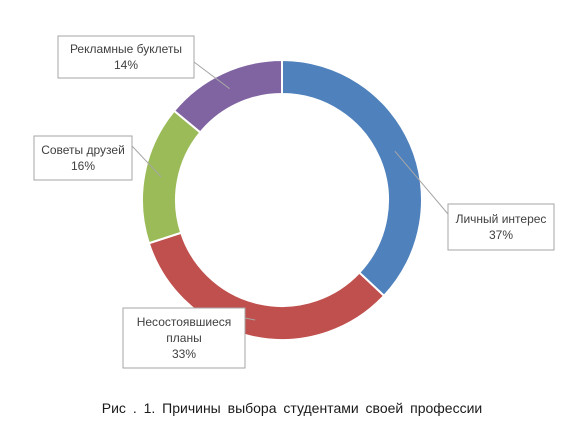 This screenshot has width=584, height=440. What do you see at coordinates (171, 177) in the screenshot?
I see `slice-советы-друзей` at bounding box center [171, 177].